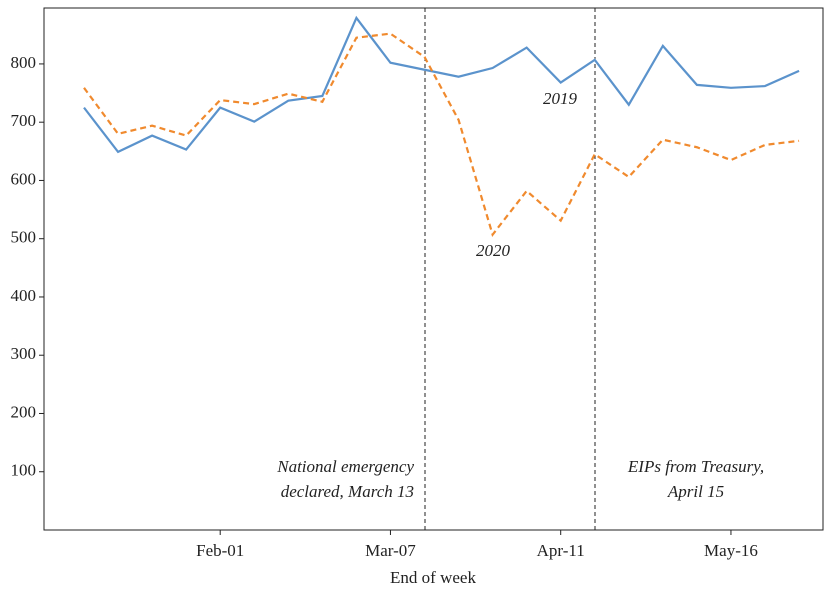 The height and width of the screenshot is (593, 833). What do you see at coordinates (24, 411) in the screenshot?
I see `y-tick-label: 200` at bounding box center [24, 411].